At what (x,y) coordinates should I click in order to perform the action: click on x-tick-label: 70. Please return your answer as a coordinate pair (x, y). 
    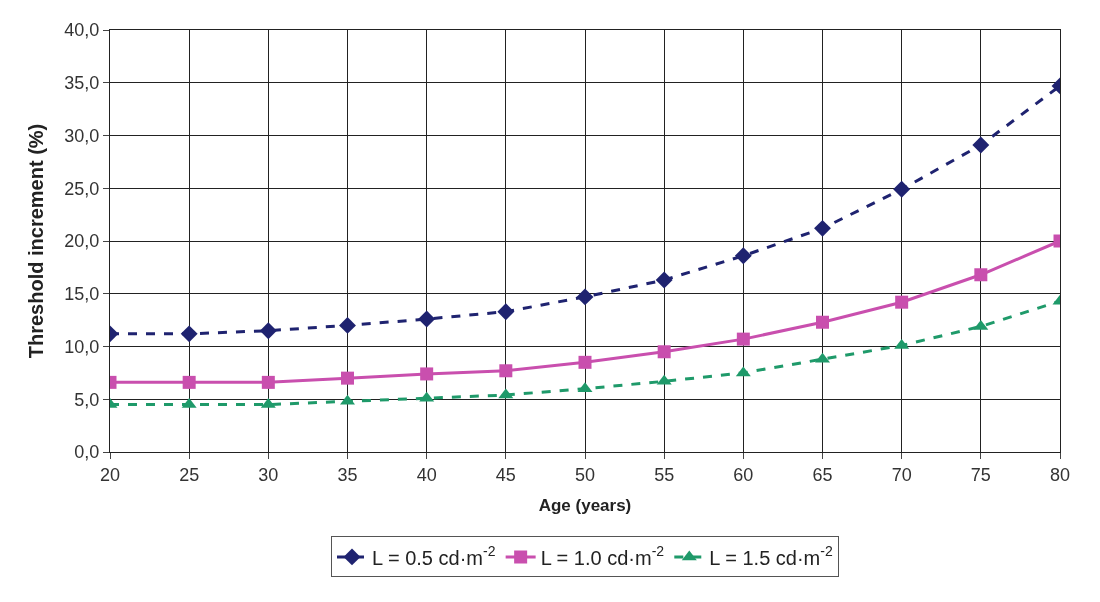
    Looking at the image, I should click on (901, 474).